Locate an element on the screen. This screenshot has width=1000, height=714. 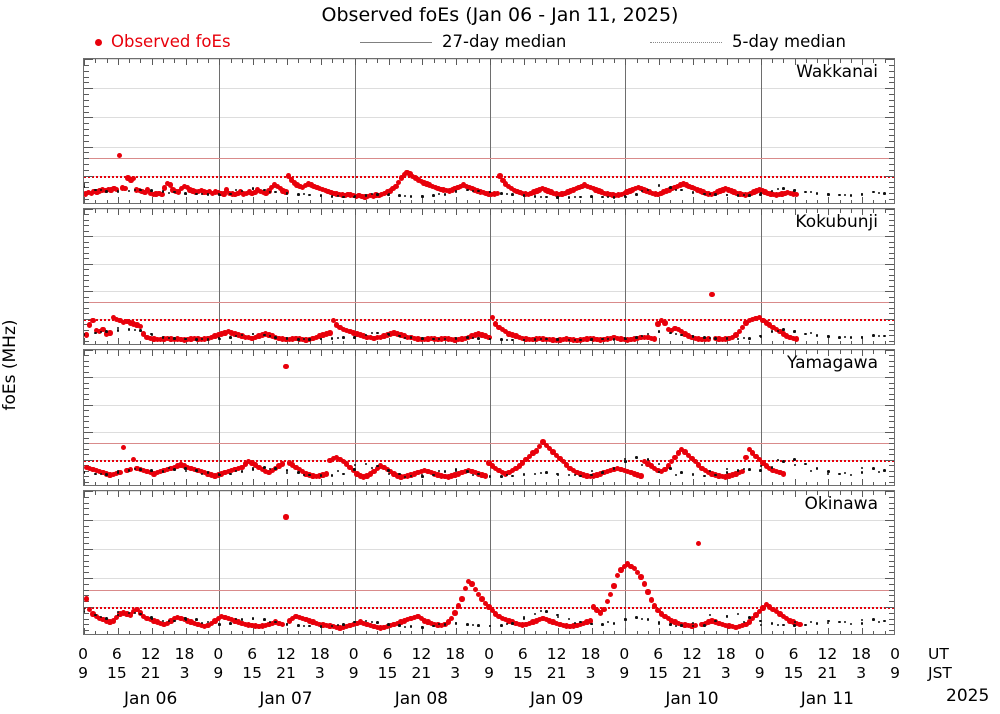
x-tick-label-jst: 9 is located at coordinates (83, 673).